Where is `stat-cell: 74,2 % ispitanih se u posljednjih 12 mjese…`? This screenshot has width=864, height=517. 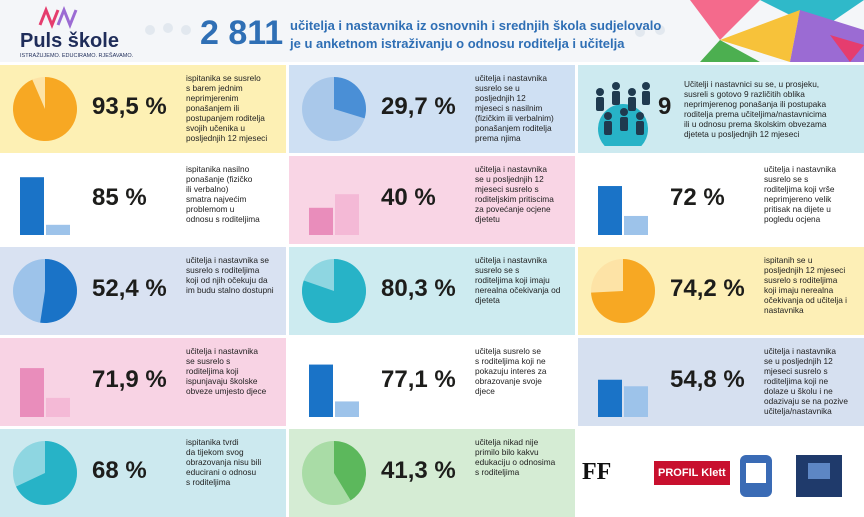 stat-cell: 74,2 % ispitanih se u posljednjih 12 mjese… is located at coordinates (721, 291).